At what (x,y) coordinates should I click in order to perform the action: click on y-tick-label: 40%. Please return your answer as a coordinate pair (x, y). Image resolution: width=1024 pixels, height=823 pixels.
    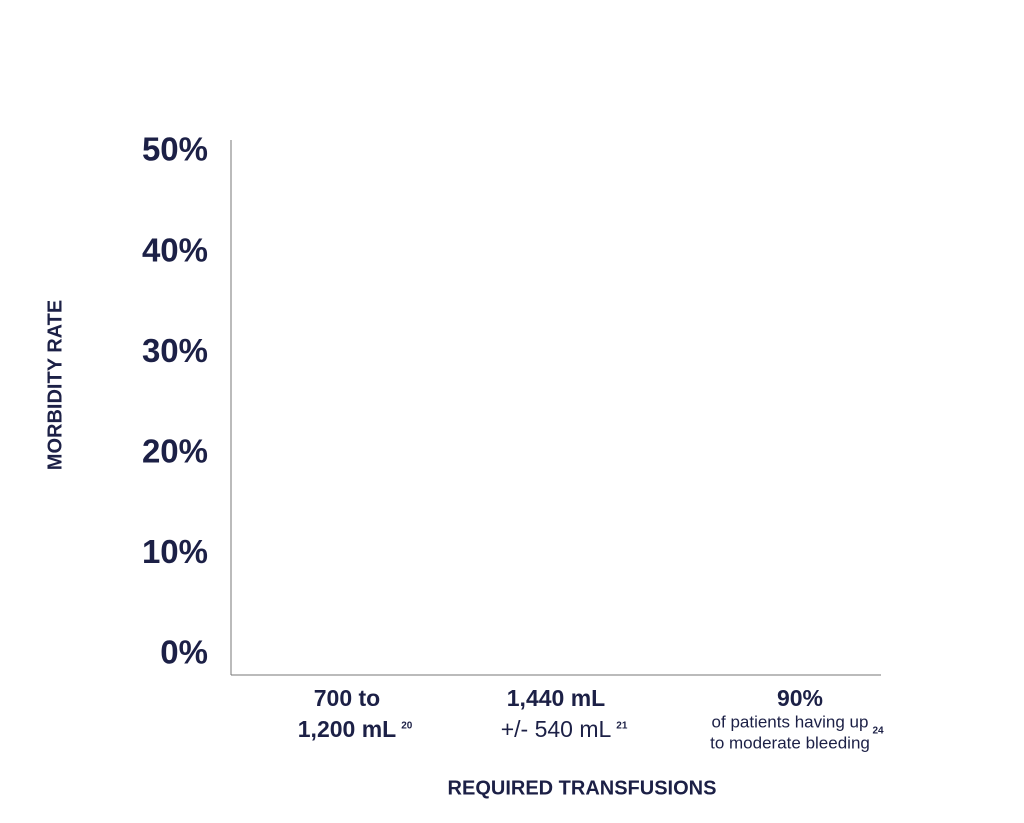
    Looking at the image, I should click on (175, 249).